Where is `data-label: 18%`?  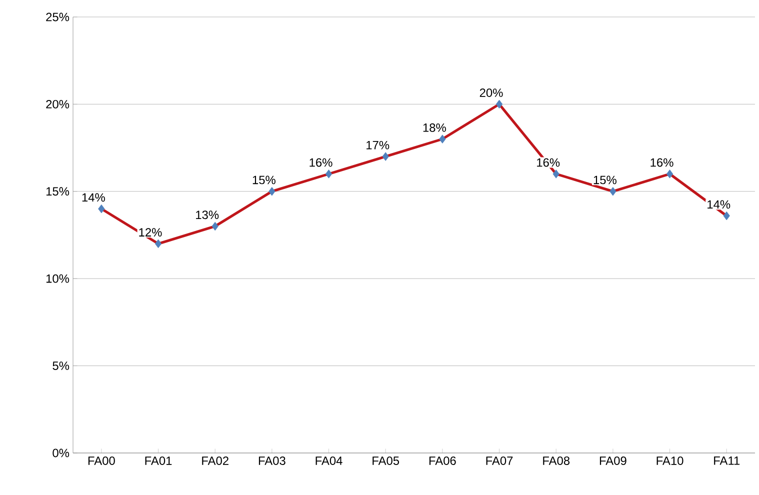 data-label: 18% is located at coordinates (434, 127).